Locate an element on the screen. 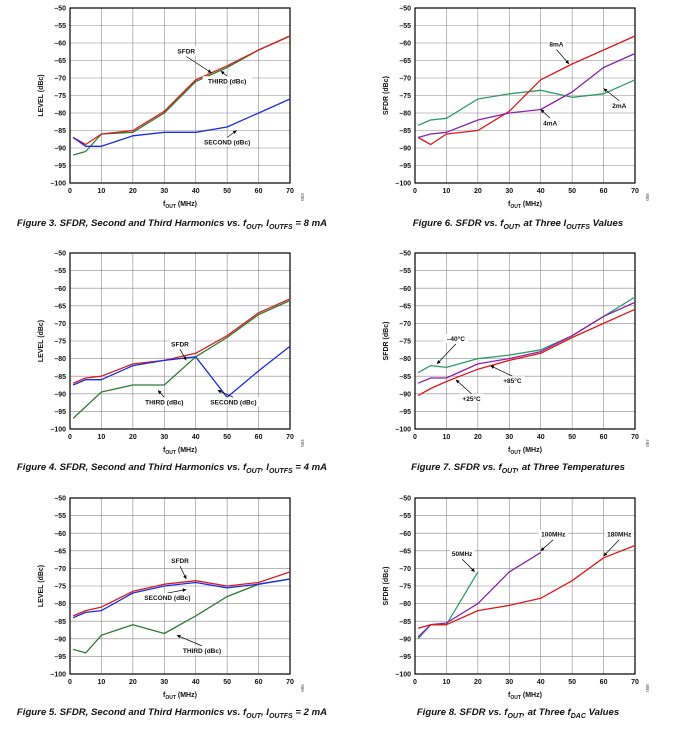 Image resolution: width=688 pixels, height=747 pixels. figure-number: 008 is located at coordinates (647, 688).